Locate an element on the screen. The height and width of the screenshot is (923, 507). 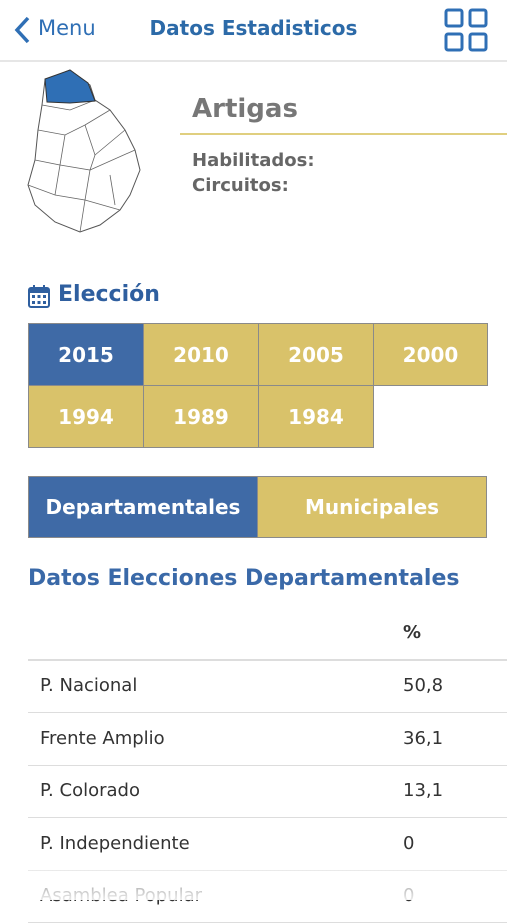
table-cell: P. Colorado is located at coordinates (90, 790).